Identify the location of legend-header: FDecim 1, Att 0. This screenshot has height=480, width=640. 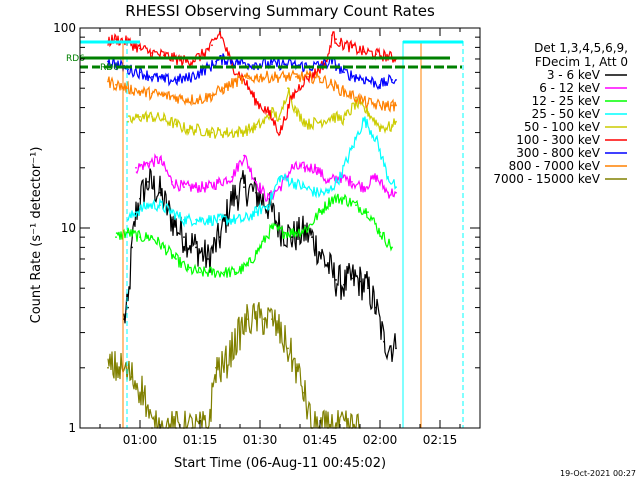
(581, 62).